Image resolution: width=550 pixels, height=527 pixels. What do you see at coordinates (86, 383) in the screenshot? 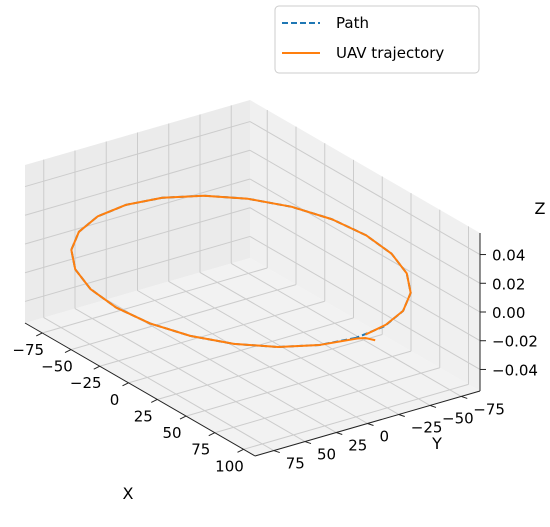
I see `x-tick-label: −25` at bounding box center [86, 383].